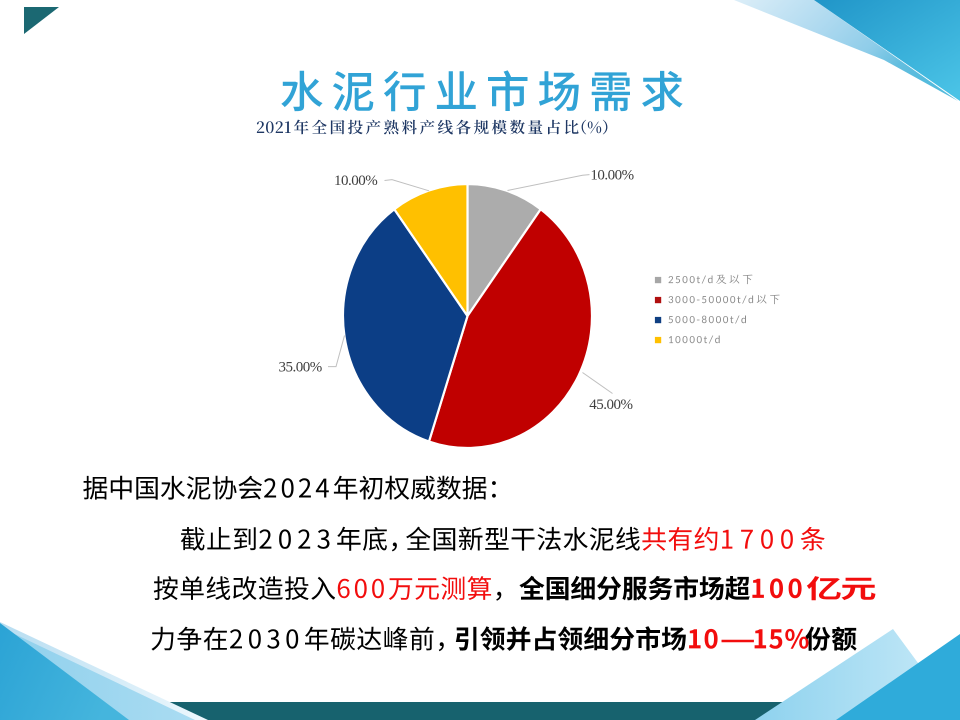 This screenshot has width=960, height=720. I want to click on svg-text: 45.00%, so click(610, 405).